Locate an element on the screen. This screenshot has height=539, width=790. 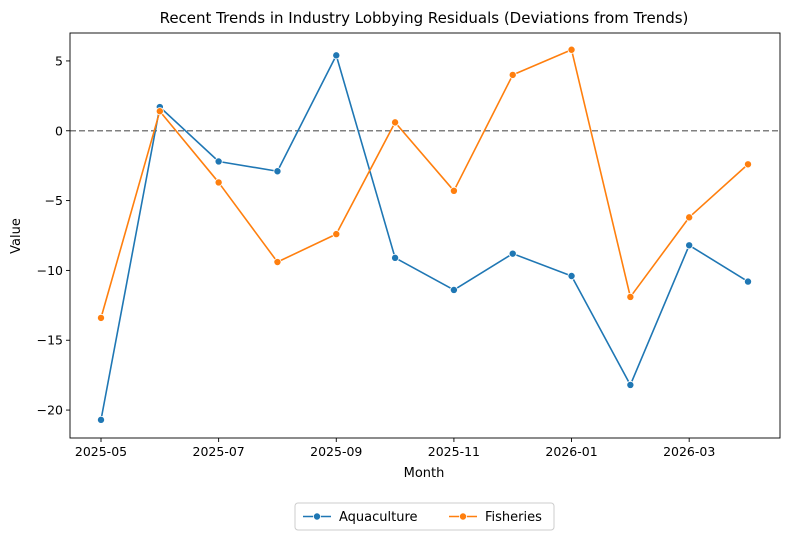
x-tick-label: 2026-03 is located at coordinates (689, 451).